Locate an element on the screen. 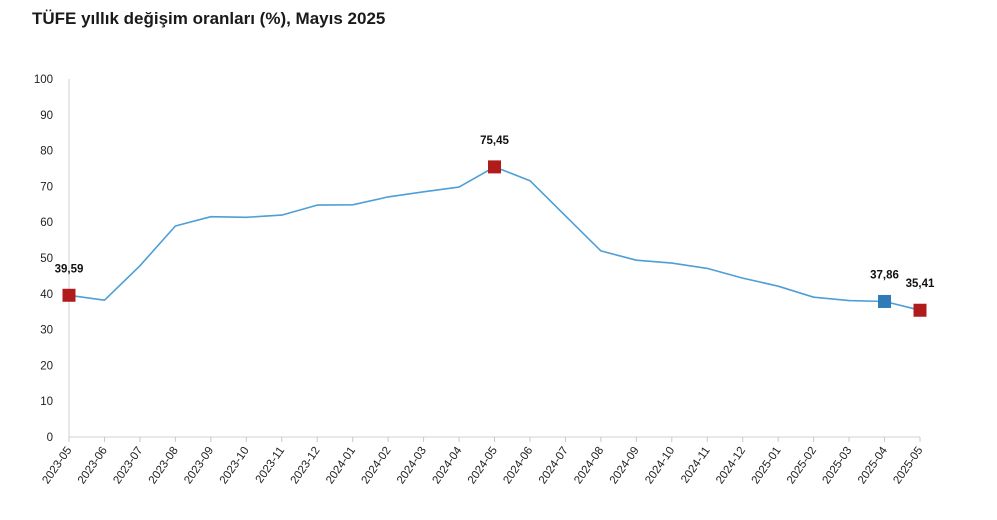  y-axis-ticks: 0 10 20 30 40 50 60 70 80 90 100 is located at coordinates (43, 259).